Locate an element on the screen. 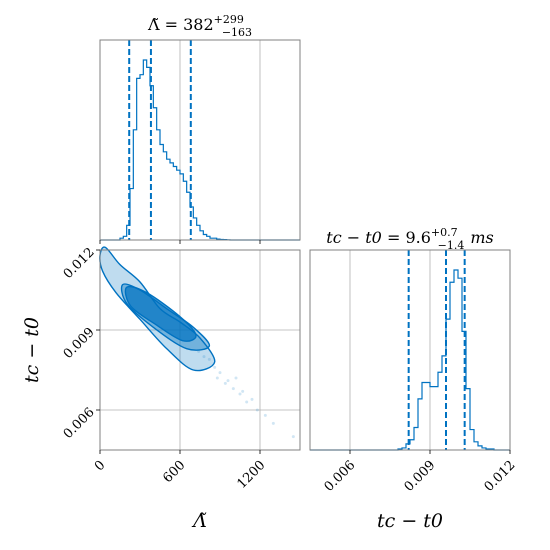 This screenshot has height=550, width=550. y-tick-labels-tc: 0.006 0.009 0.012 is located at coordinates (79, 343).